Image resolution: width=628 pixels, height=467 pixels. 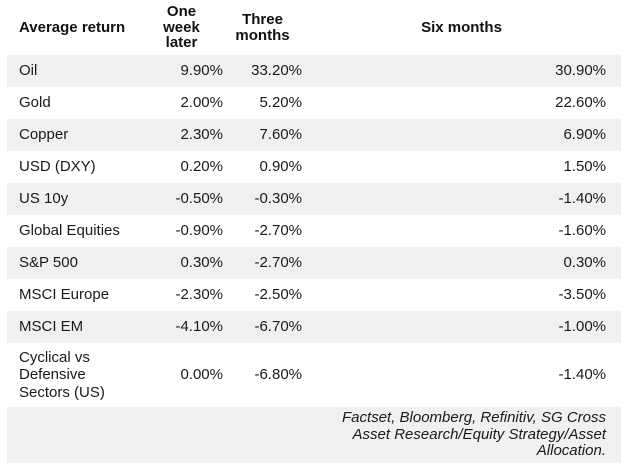 I want to click on cell-three-months: -2.50%, so click(x=278, y=295).